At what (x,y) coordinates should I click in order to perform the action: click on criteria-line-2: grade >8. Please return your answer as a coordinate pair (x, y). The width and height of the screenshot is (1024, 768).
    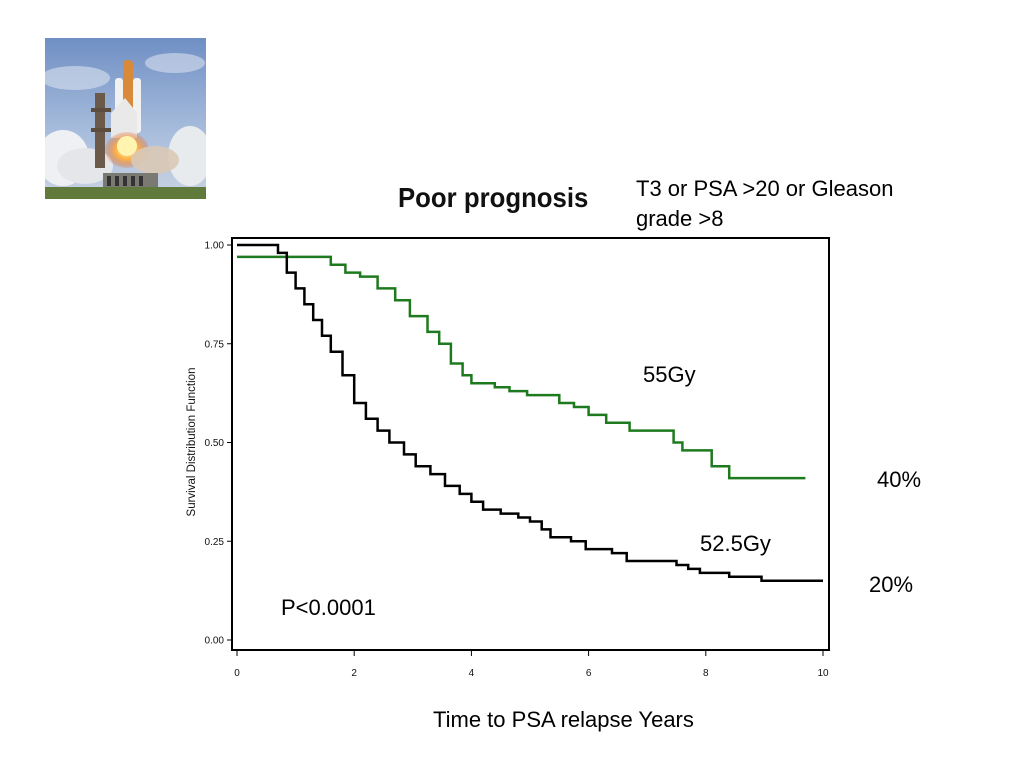
    Looking at the image, I should click on (680, 218).